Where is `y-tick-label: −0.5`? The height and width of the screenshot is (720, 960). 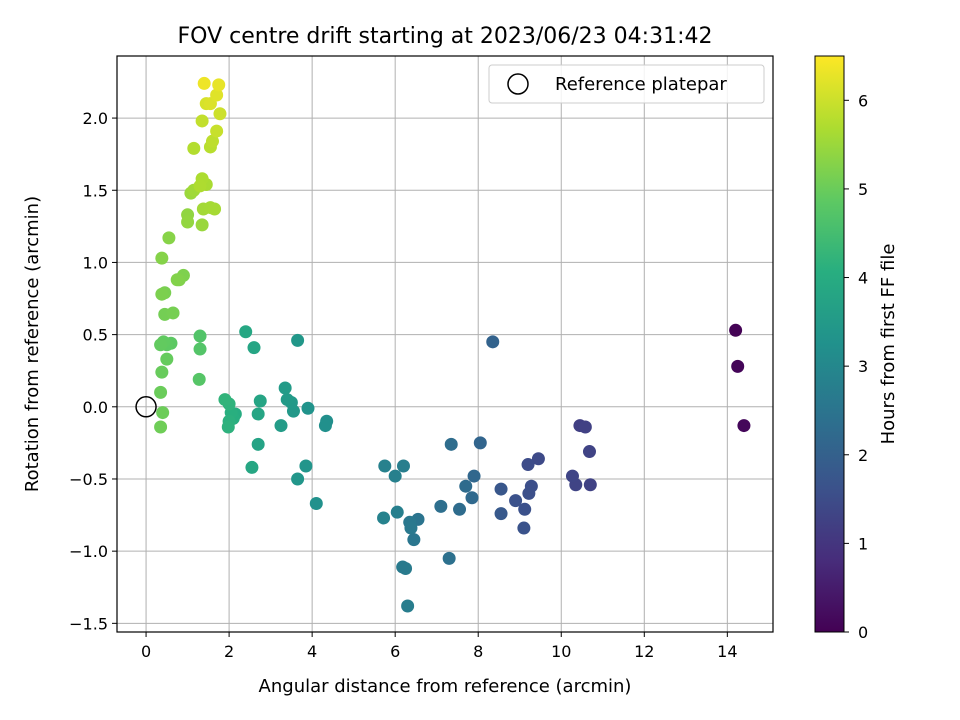
y-tick-label: −0.5 is located at coordinates (88, 479).